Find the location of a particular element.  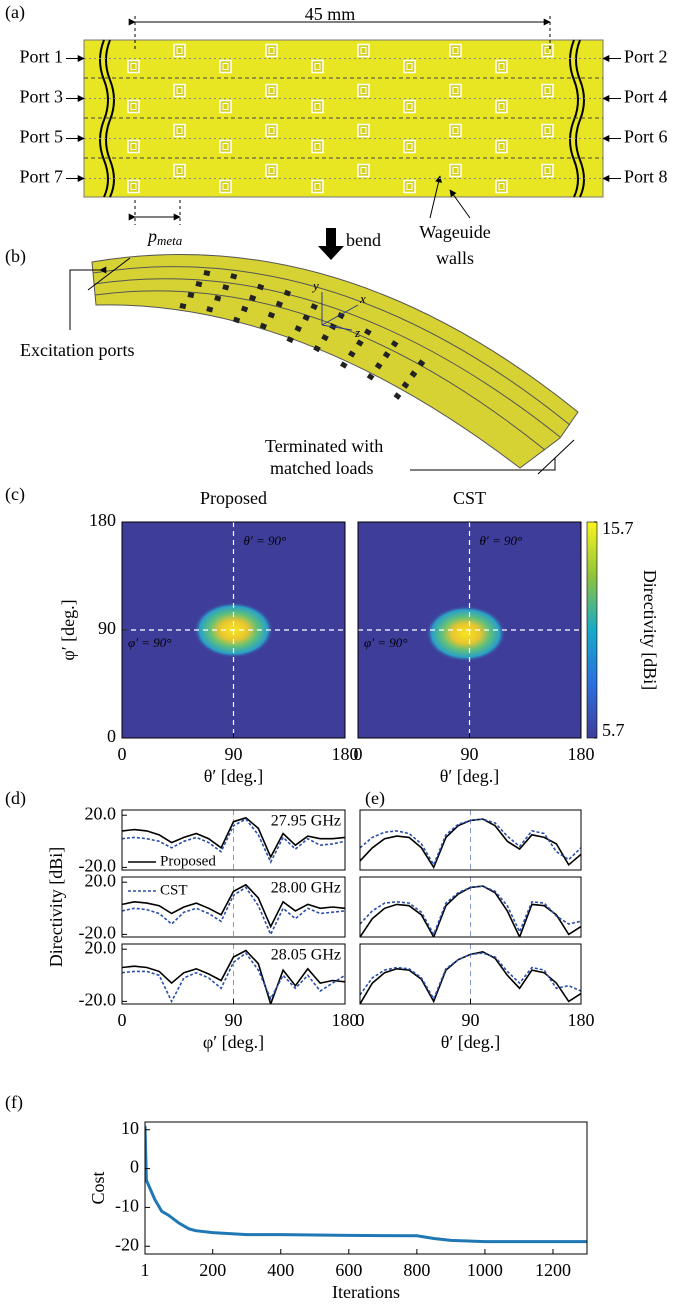

x-tick-label: 0 is located at coordinates (360, 1020).